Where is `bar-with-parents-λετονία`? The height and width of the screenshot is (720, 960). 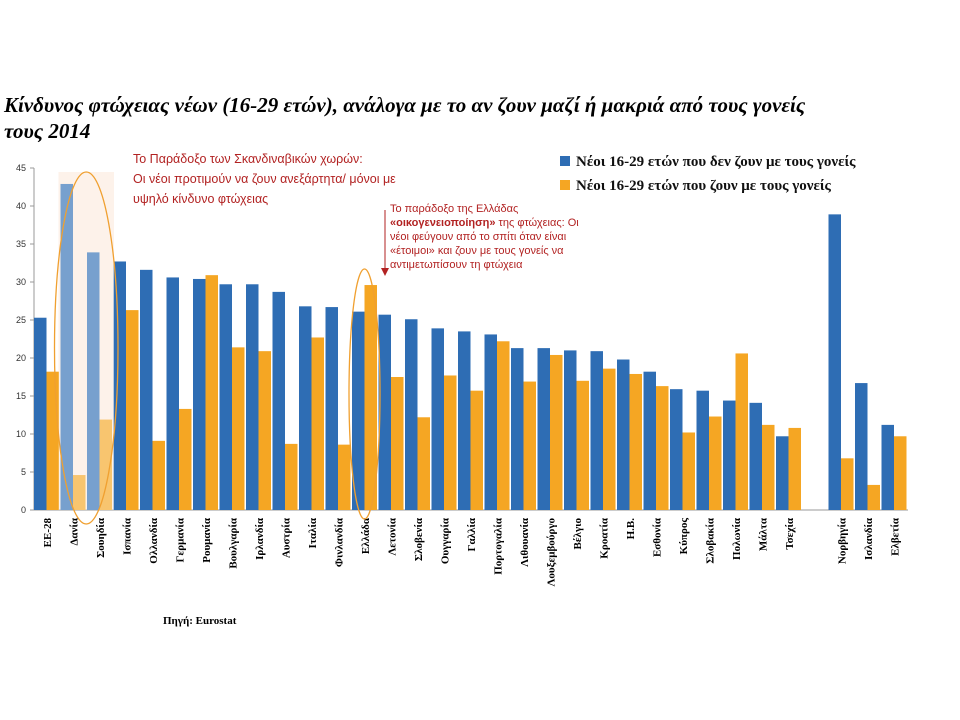
bar-with-parents-λετονία is located at coordinates (397, 443).